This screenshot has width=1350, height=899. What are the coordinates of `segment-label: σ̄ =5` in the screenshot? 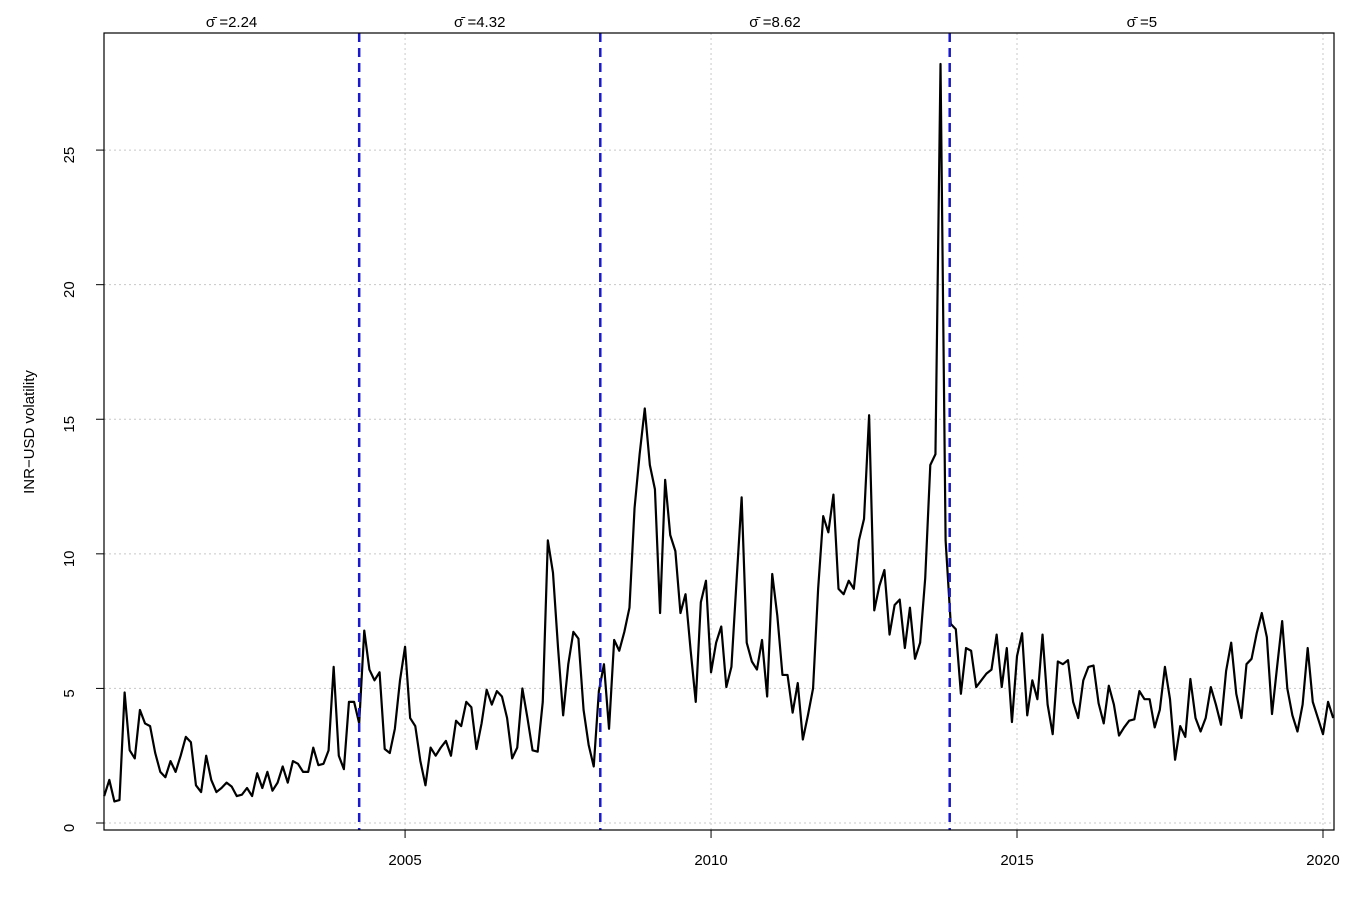 It's located at (1142, 22).